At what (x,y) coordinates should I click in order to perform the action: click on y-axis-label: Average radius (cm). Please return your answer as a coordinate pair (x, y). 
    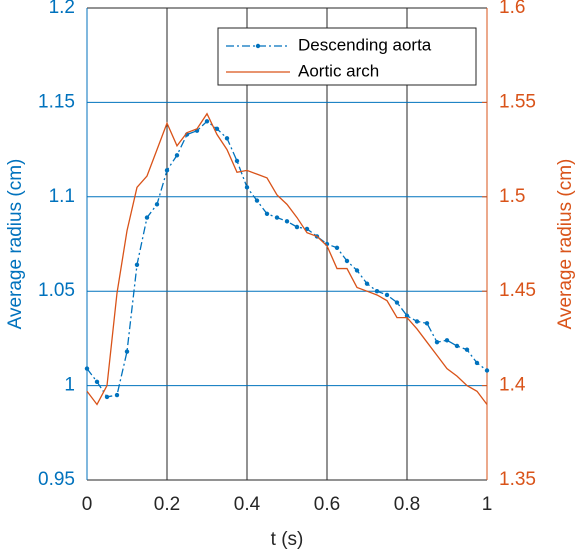
    Looking at the image, I should click on (15, 244).